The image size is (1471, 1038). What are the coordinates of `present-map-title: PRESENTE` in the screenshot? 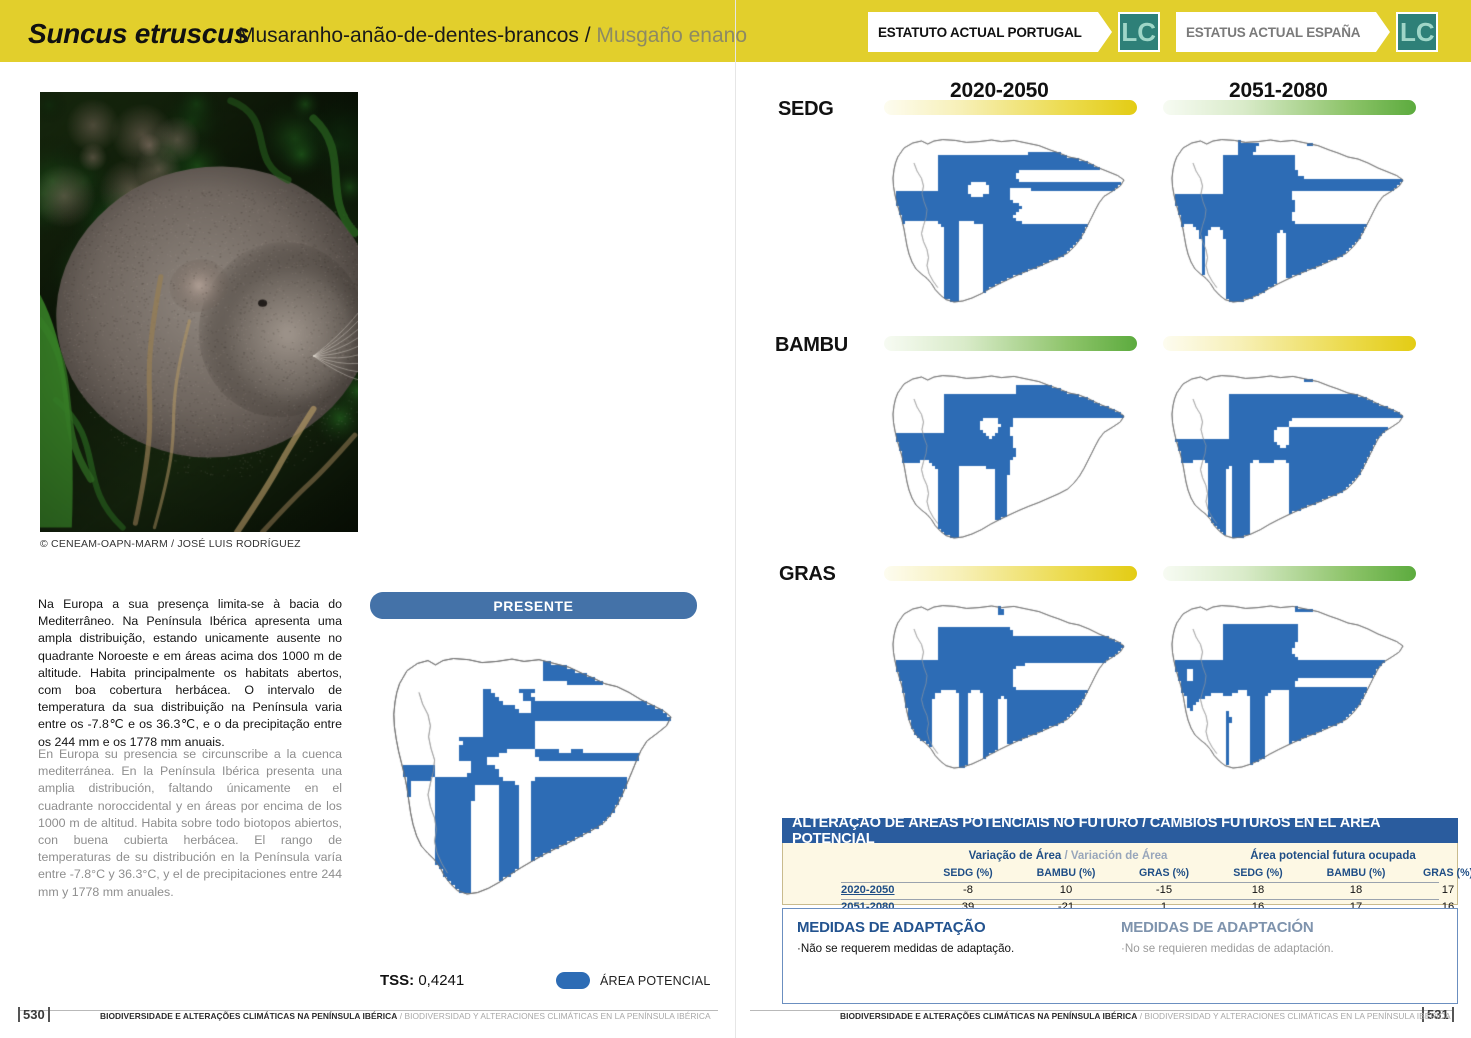 It's located at (533, 605).